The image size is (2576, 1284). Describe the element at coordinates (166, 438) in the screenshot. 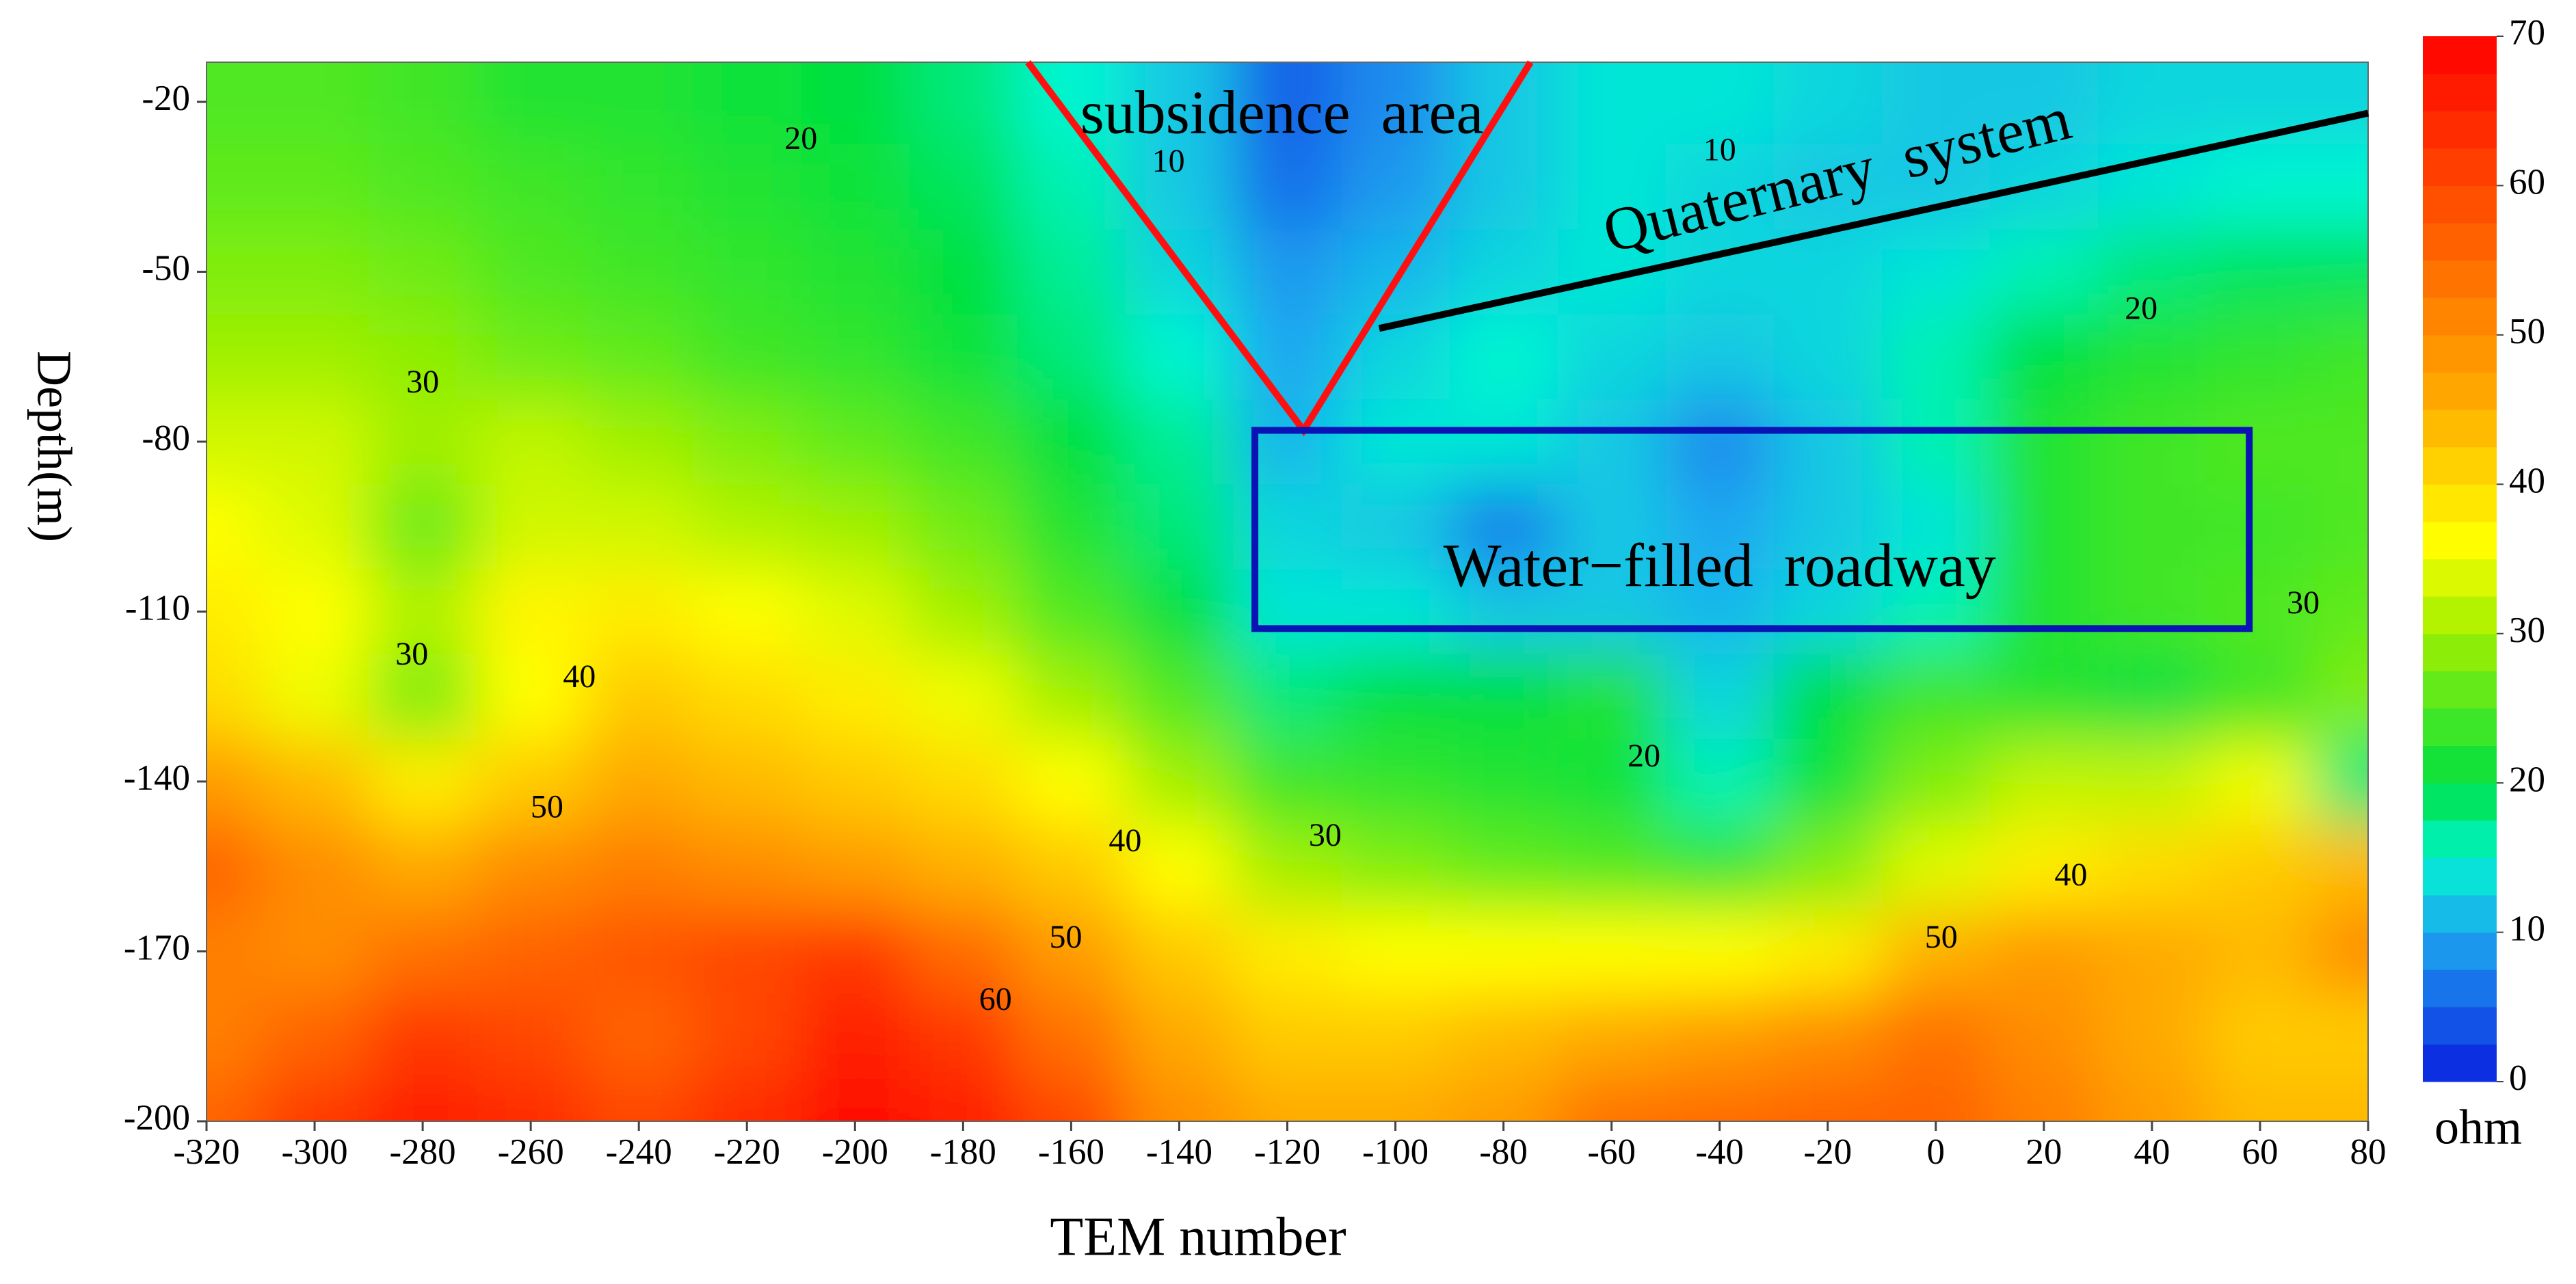

I see `y-tick-label: -80` at that location.